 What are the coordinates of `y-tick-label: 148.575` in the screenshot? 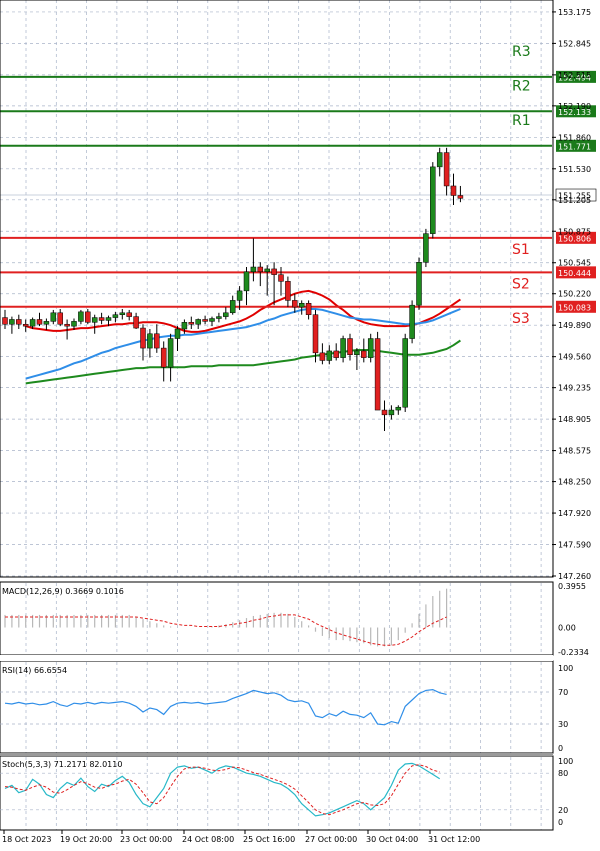 It's located at (574, 451).